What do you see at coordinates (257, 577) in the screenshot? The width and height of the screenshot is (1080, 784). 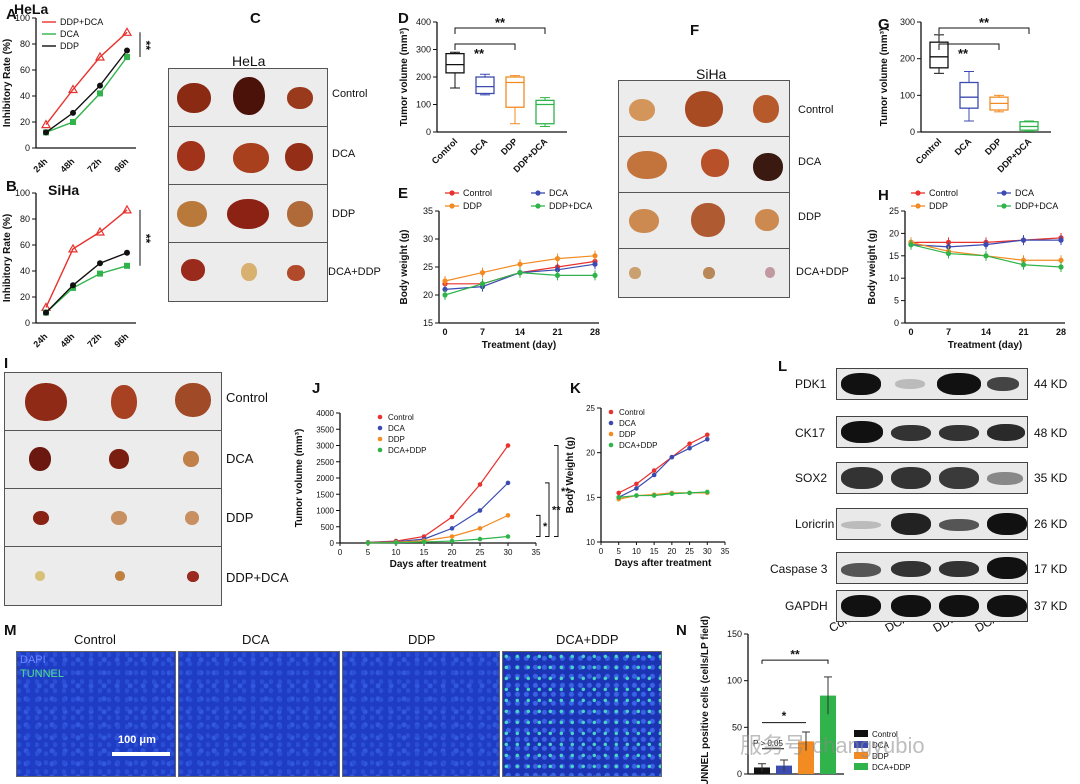 I see `i-row-ddpdca: DDP+DCA` at bounding box center [257, 577].